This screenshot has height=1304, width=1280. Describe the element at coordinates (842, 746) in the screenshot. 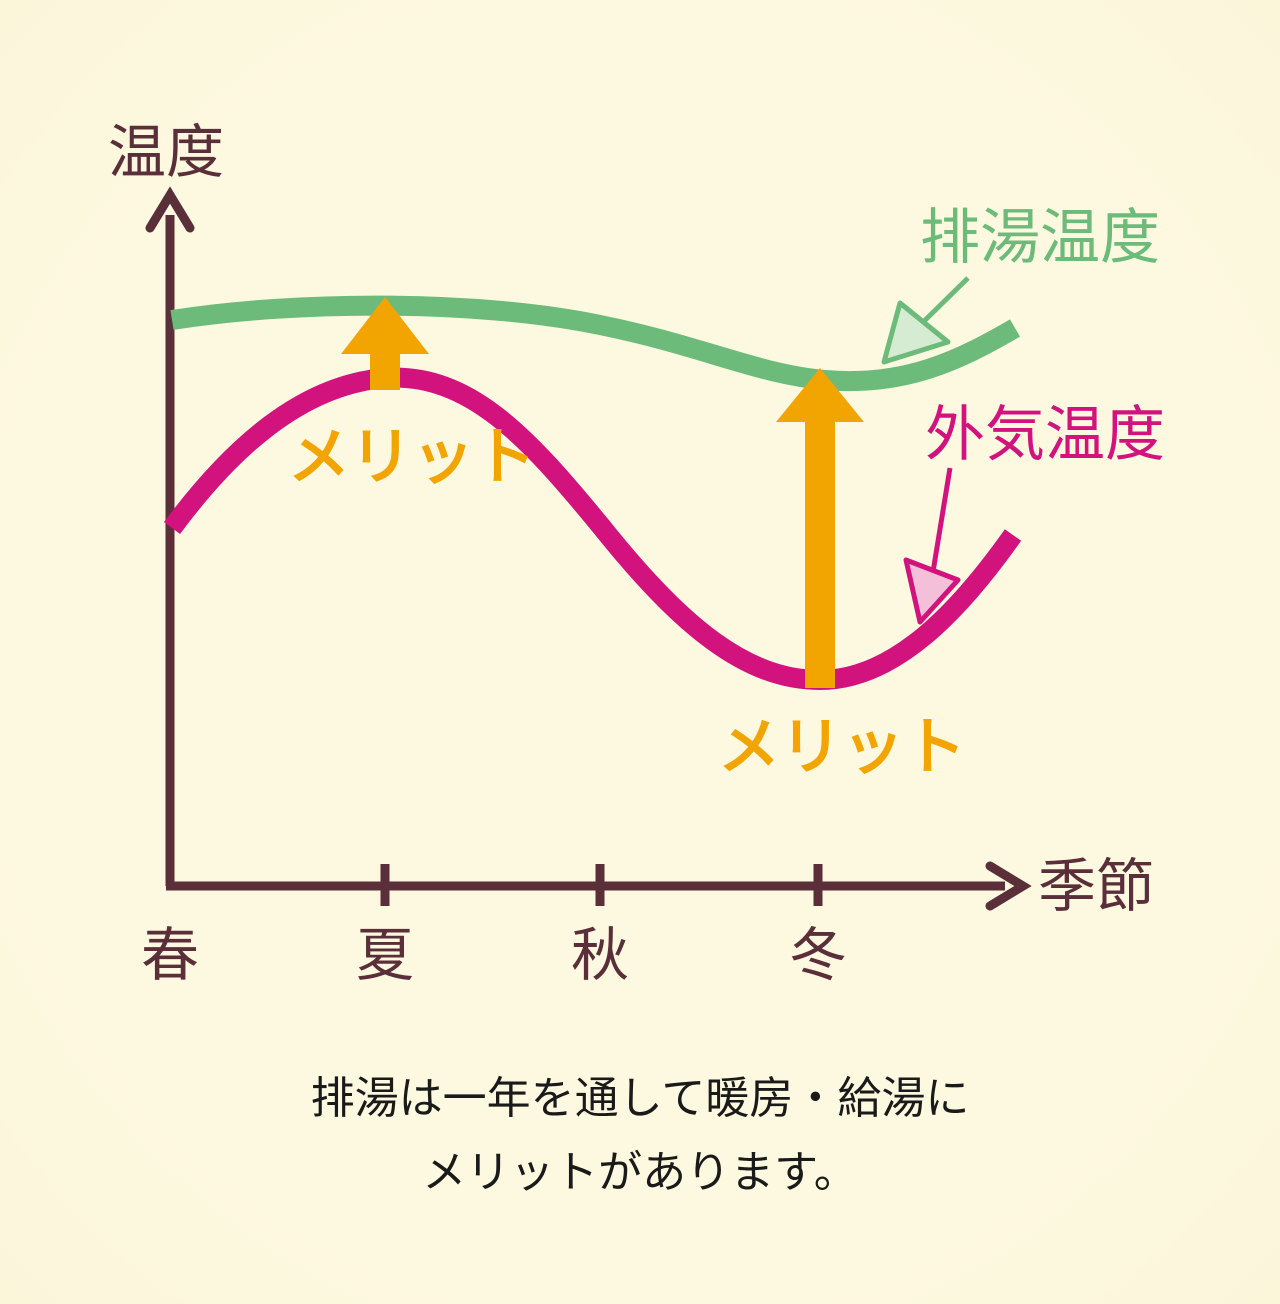

I see `winter-merit-label: メリット` at that location.